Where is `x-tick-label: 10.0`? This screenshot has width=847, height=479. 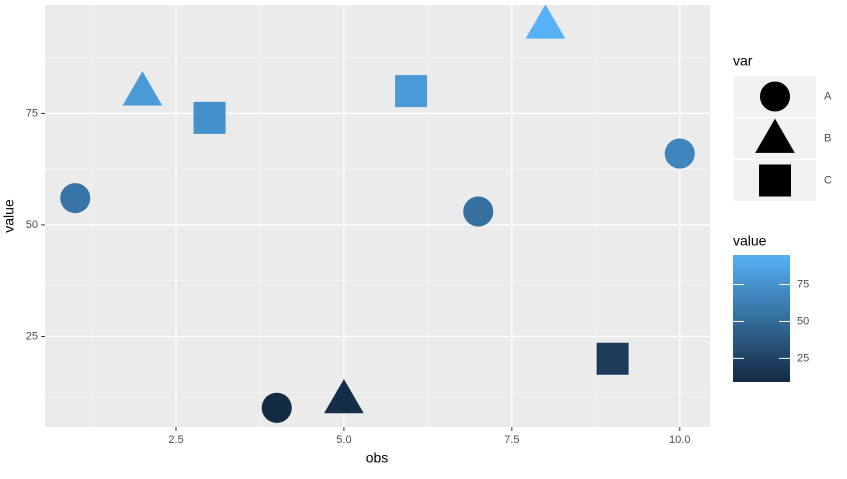 x-tick-label: 10.0 is located at coordinates (679, 440).